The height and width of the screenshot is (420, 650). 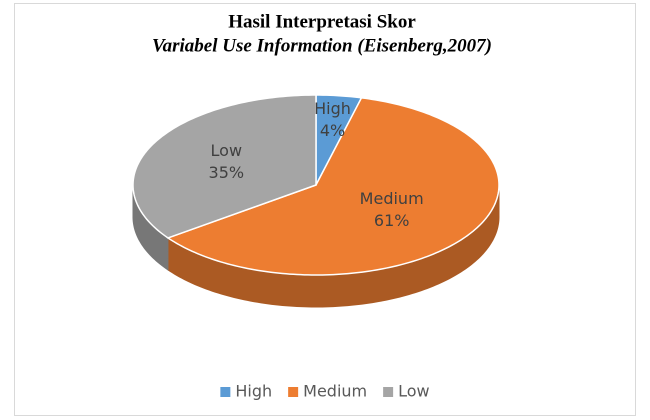 I want to click on data-label-value: 4%, so click(x=332, y=130).